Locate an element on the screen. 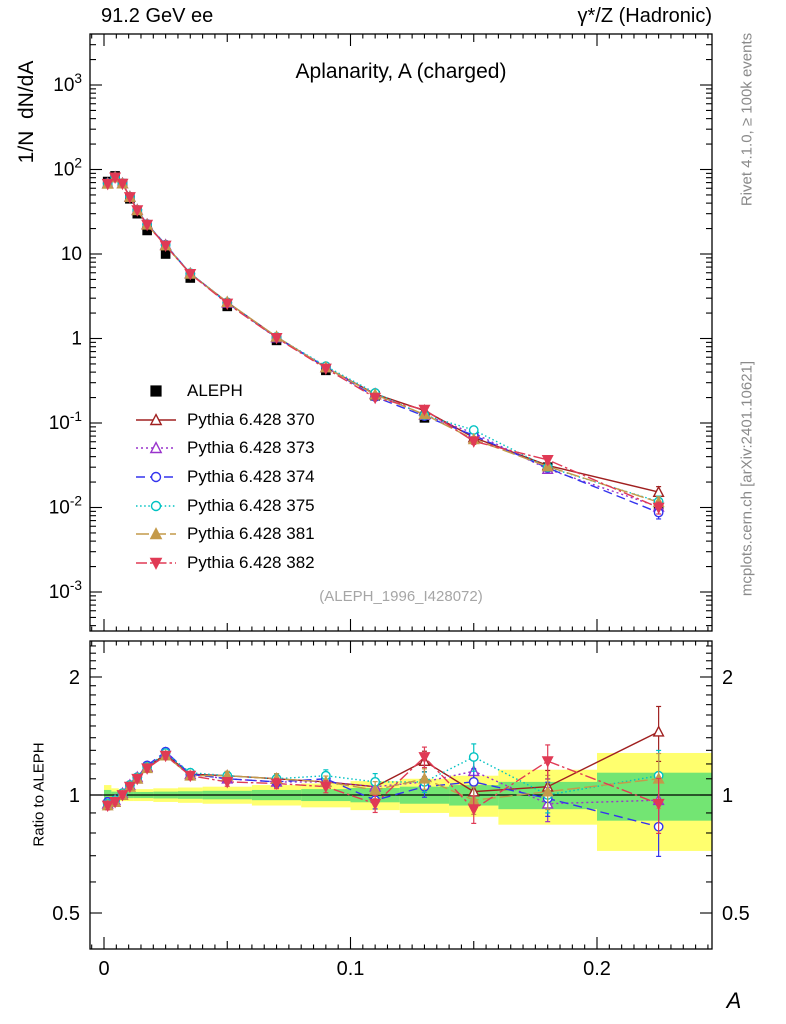  legend-label: ALEPH is located at coordinates (215, 391).